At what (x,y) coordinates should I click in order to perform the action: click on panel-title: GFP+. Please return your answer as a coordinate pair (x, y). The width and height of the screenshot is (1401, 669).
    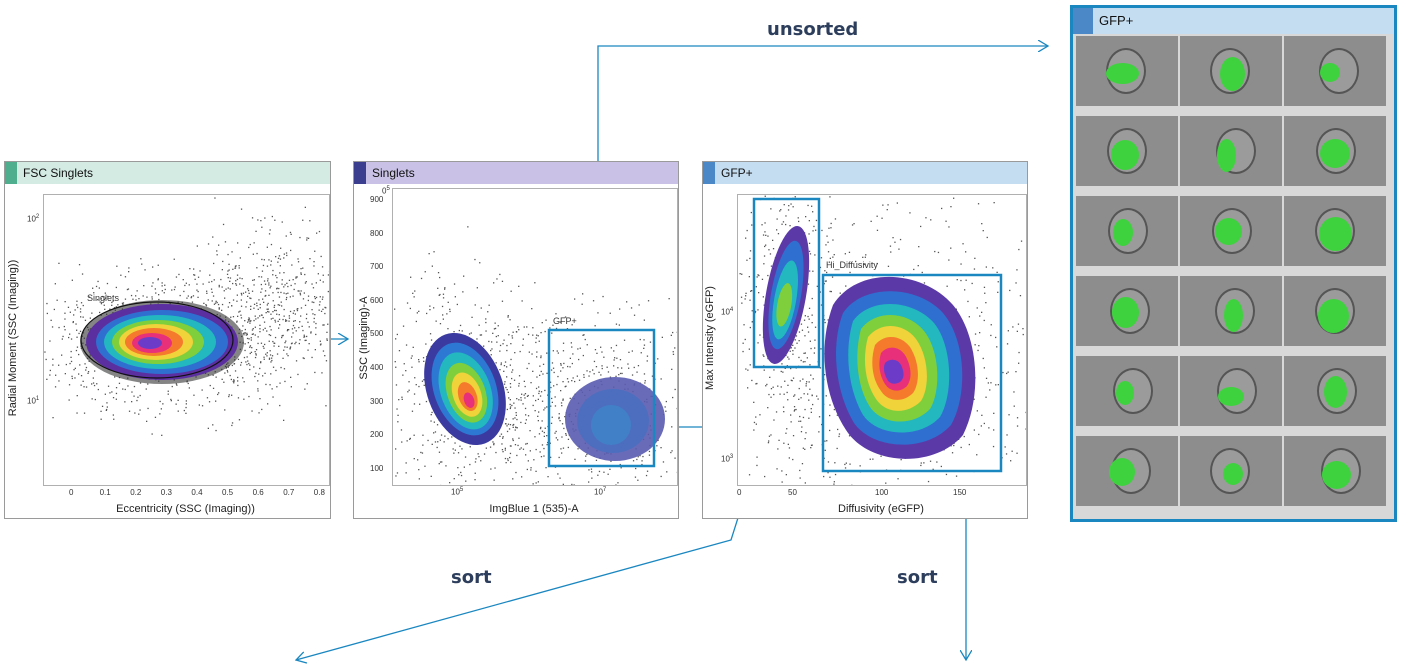
    Looking at the image, I should click on (737, 173).